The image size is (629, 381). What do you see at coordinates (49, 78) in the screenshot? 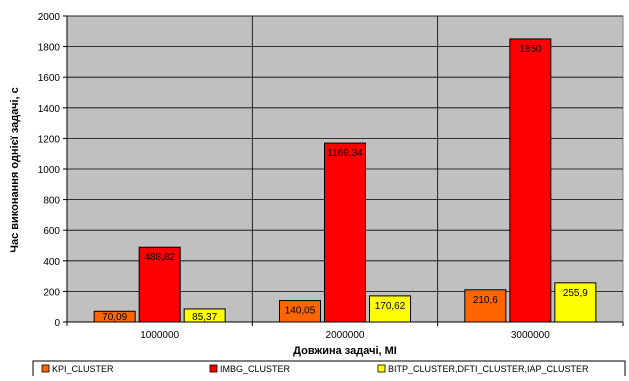
I see `y-tick-label: 1600` at bounding box center [49, 78].